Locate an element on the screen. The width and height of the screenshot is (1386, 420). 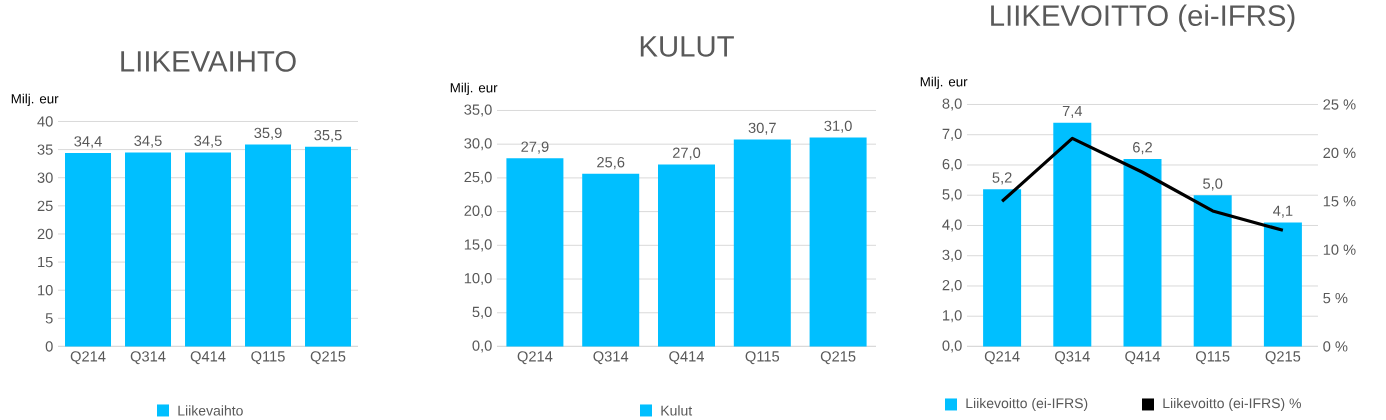
data-label: 27,0 is located at coordinates (686, 153).